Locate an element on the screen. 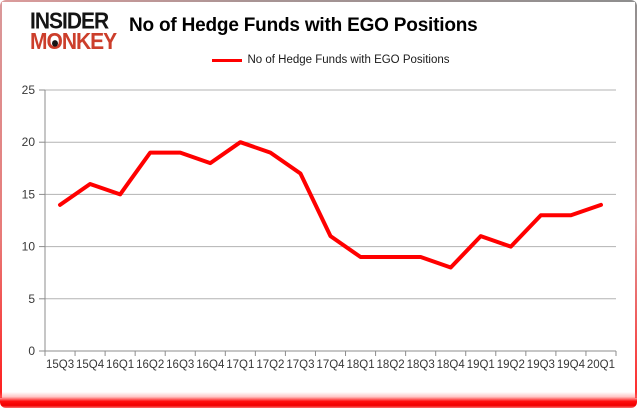  x-axis-label: 19Q1 is located at coordinates (481, 365).